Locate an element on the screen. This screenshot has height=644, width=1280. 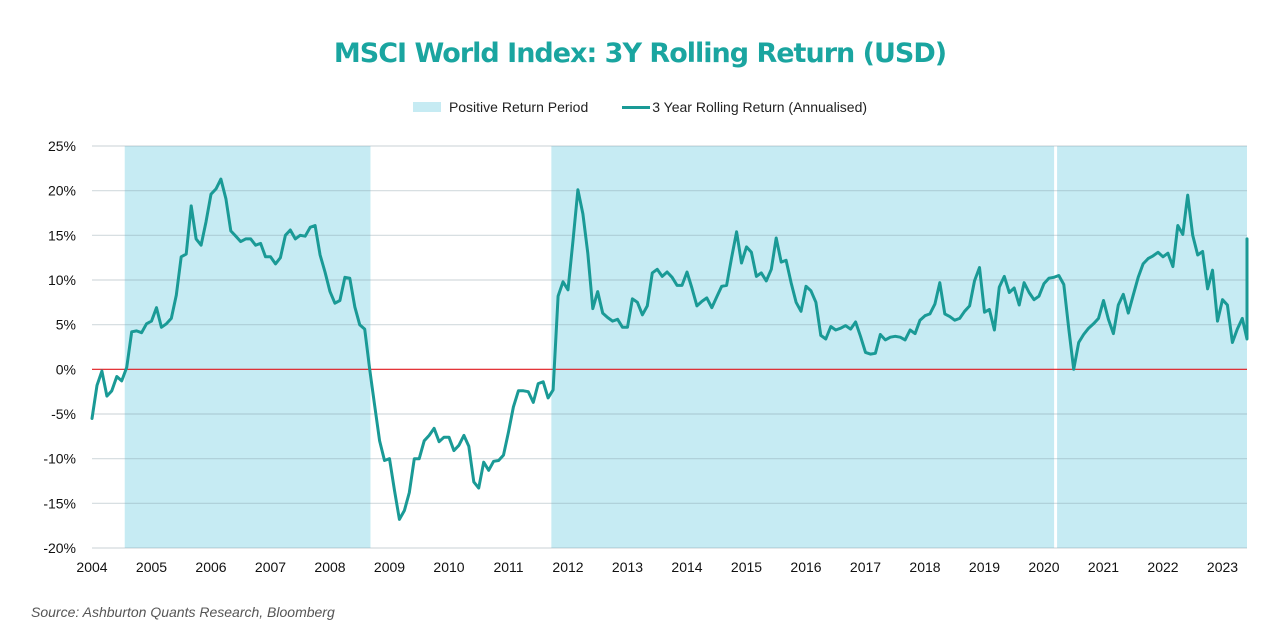
x-tick-label: 2007 is located at coordinates (270, 567).